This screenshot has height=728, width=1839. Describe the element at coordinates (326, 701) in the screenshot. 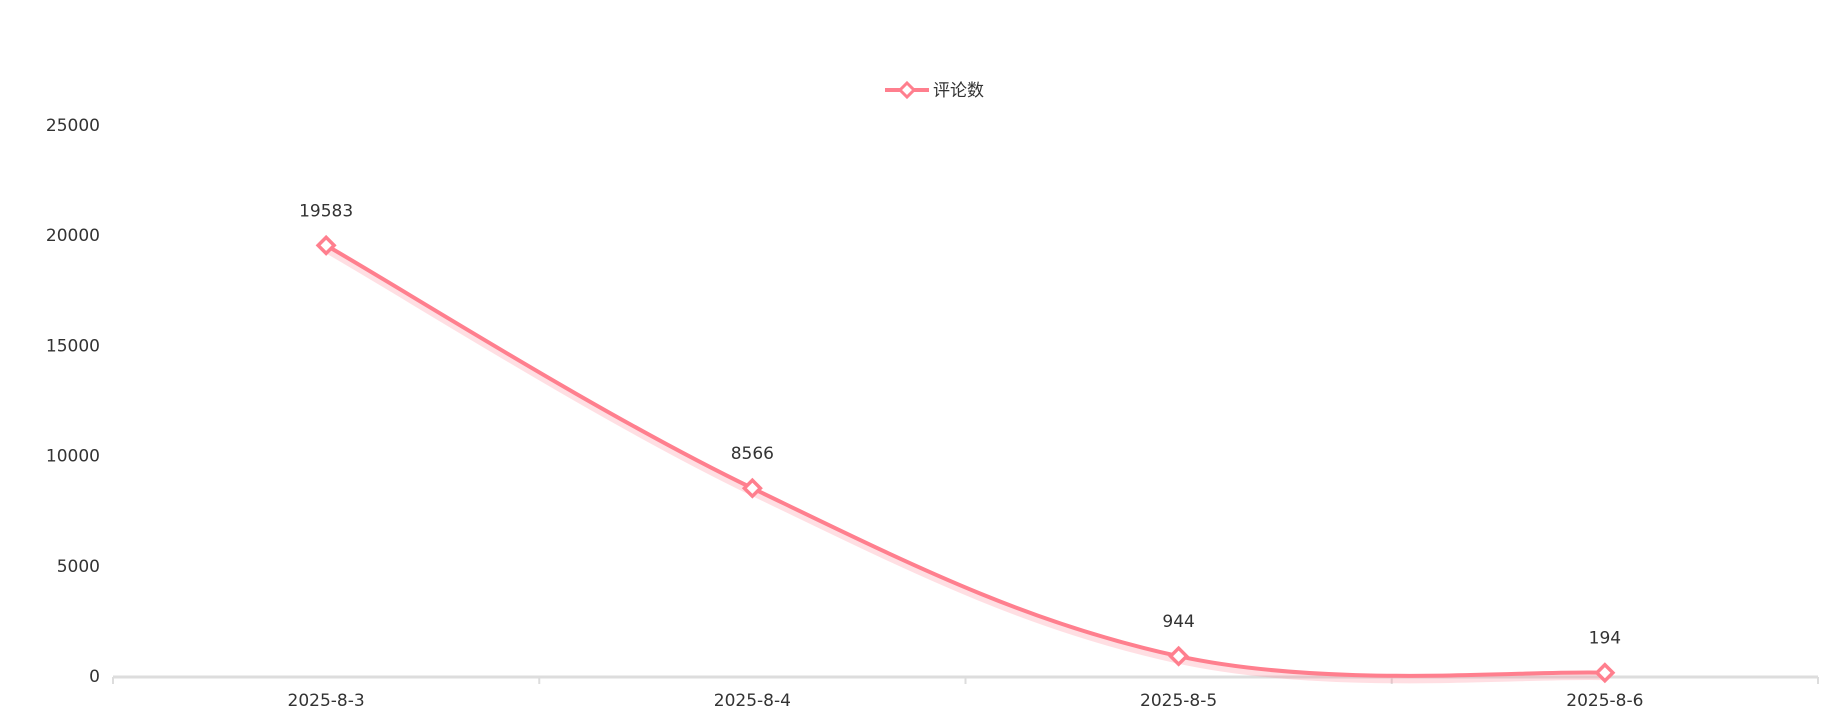

I see `x-tick-label: 2025-8-3` at that location.